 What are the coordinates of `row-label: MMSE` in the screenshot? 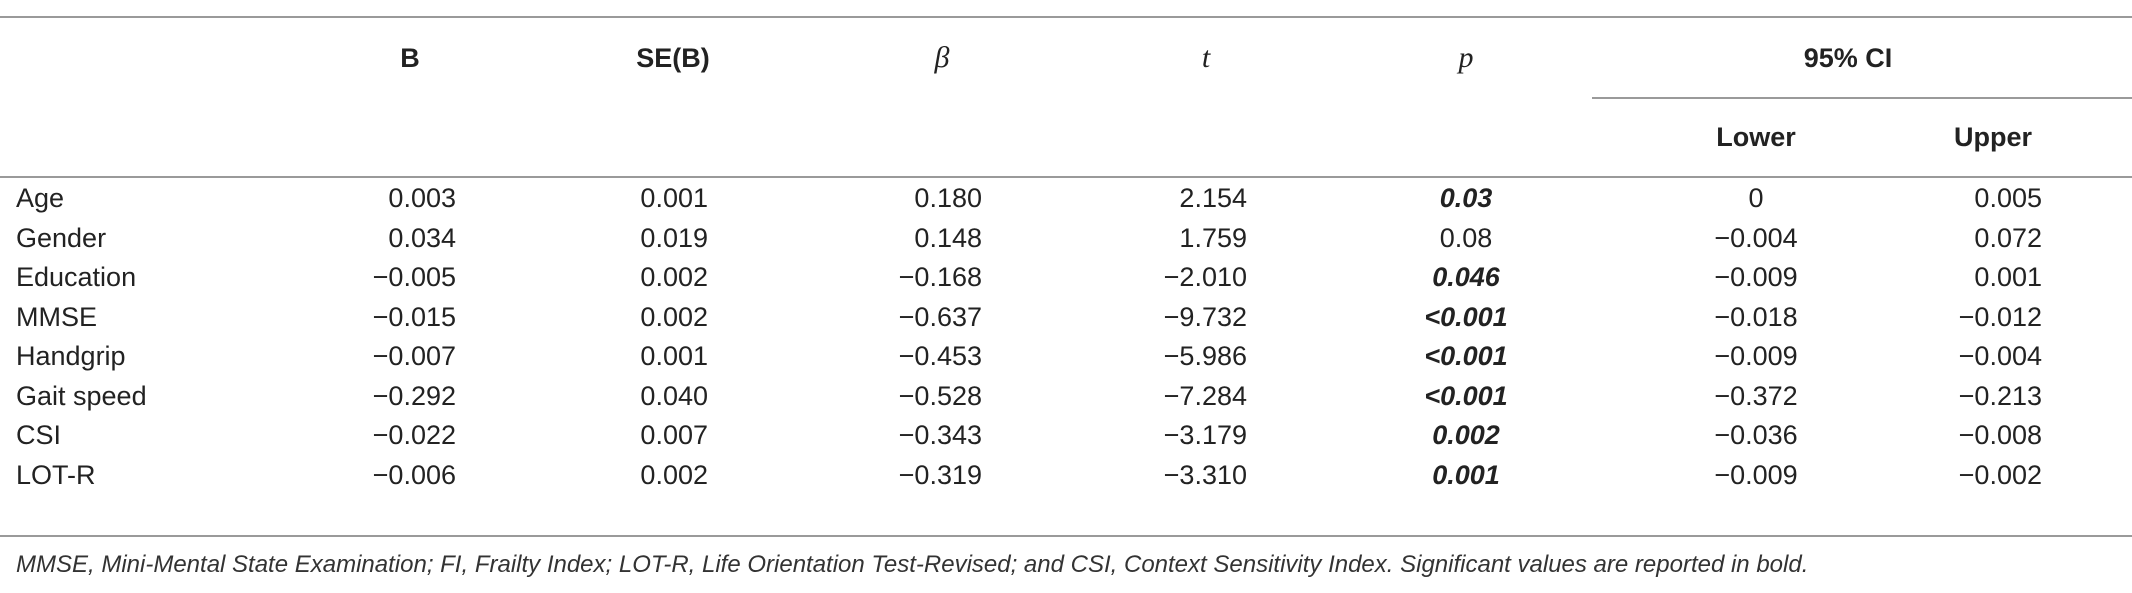 It's located at (56, 316).